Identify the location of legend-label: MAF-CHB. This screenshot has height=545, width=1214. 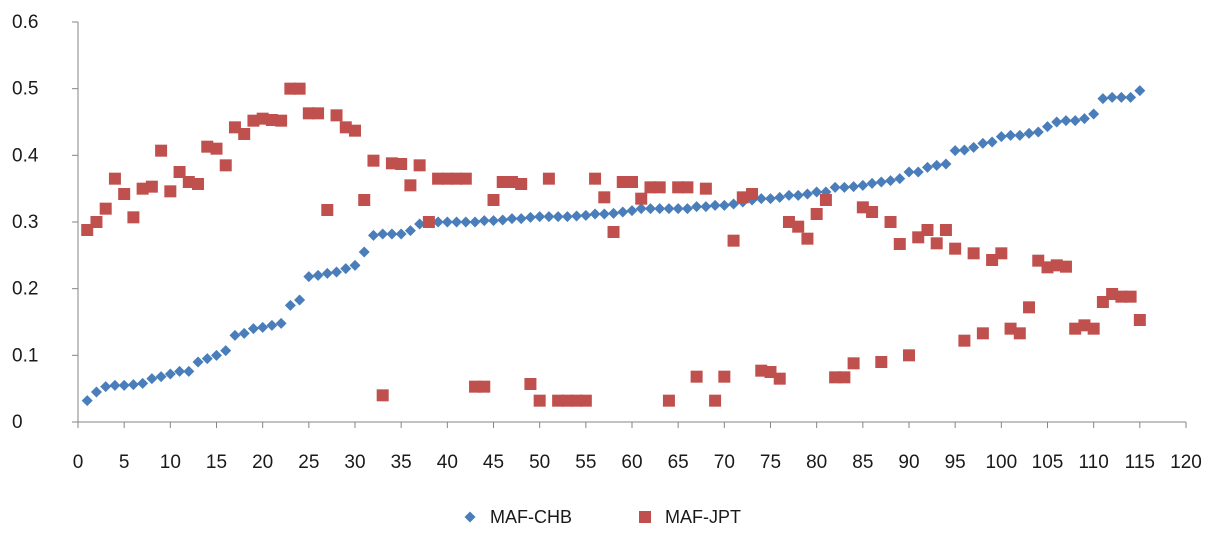
(531, 517).